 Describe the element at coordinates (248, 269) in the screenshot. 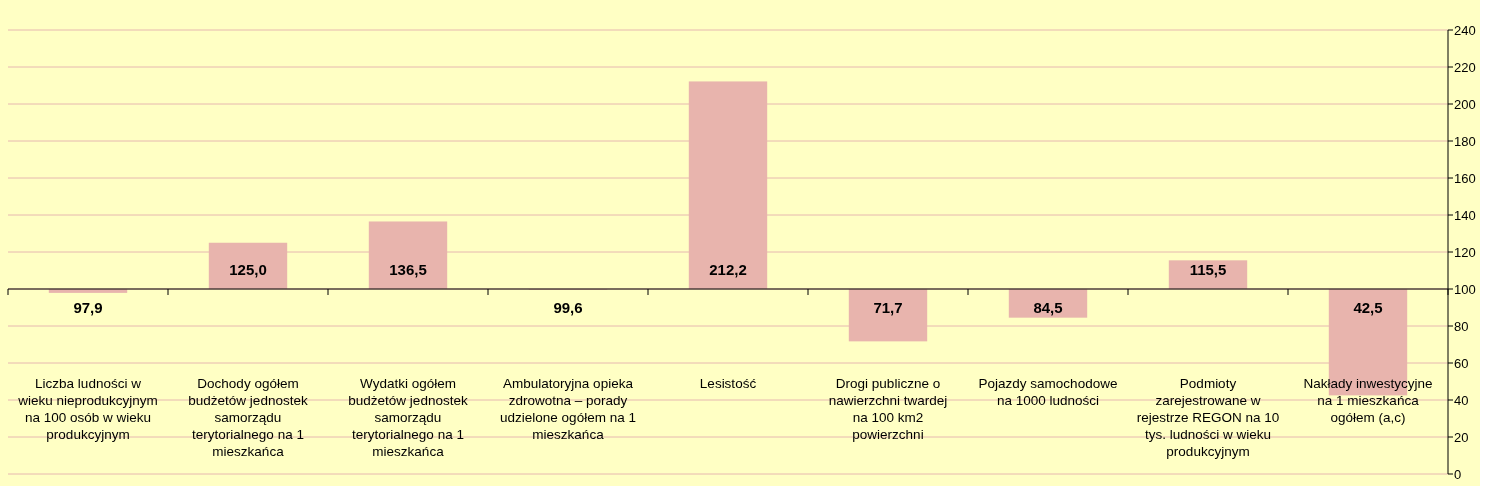

I see `data-label: 125,0` at that location.